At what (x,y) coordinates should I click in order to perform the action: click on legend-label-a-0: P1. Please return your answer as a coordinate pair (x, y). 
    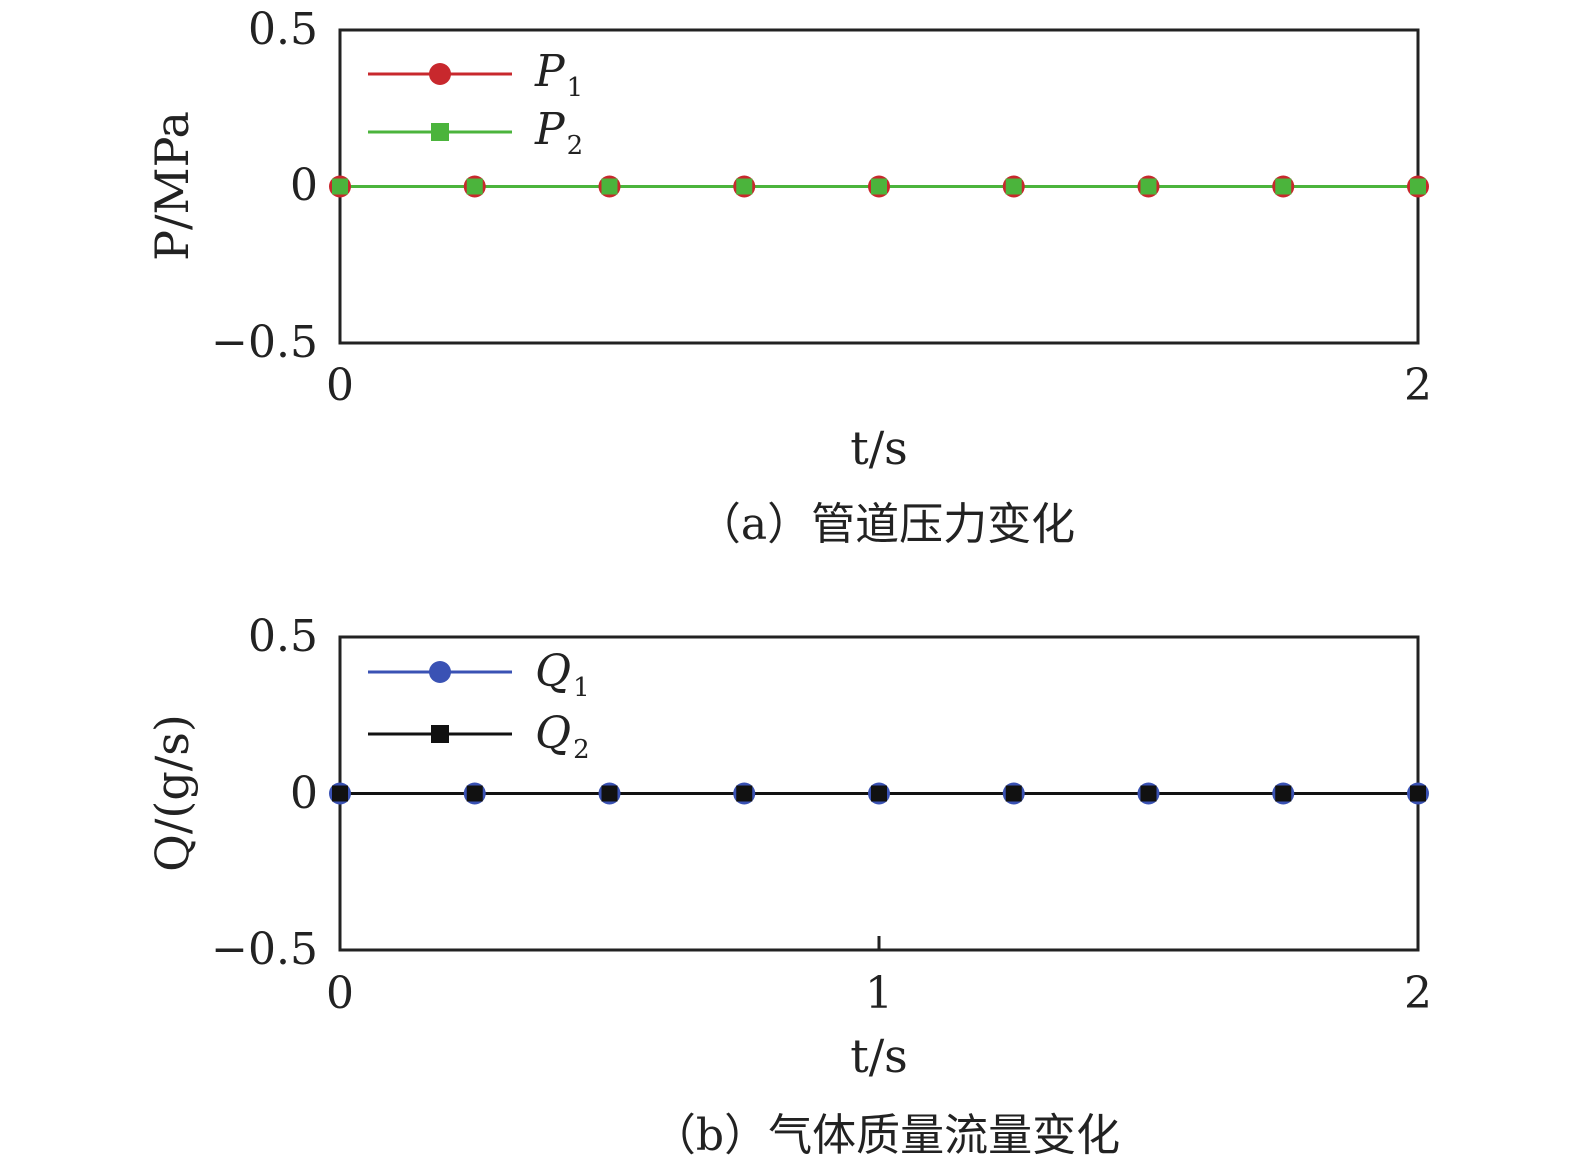
    Looking at the image, I should click on (558, 74).